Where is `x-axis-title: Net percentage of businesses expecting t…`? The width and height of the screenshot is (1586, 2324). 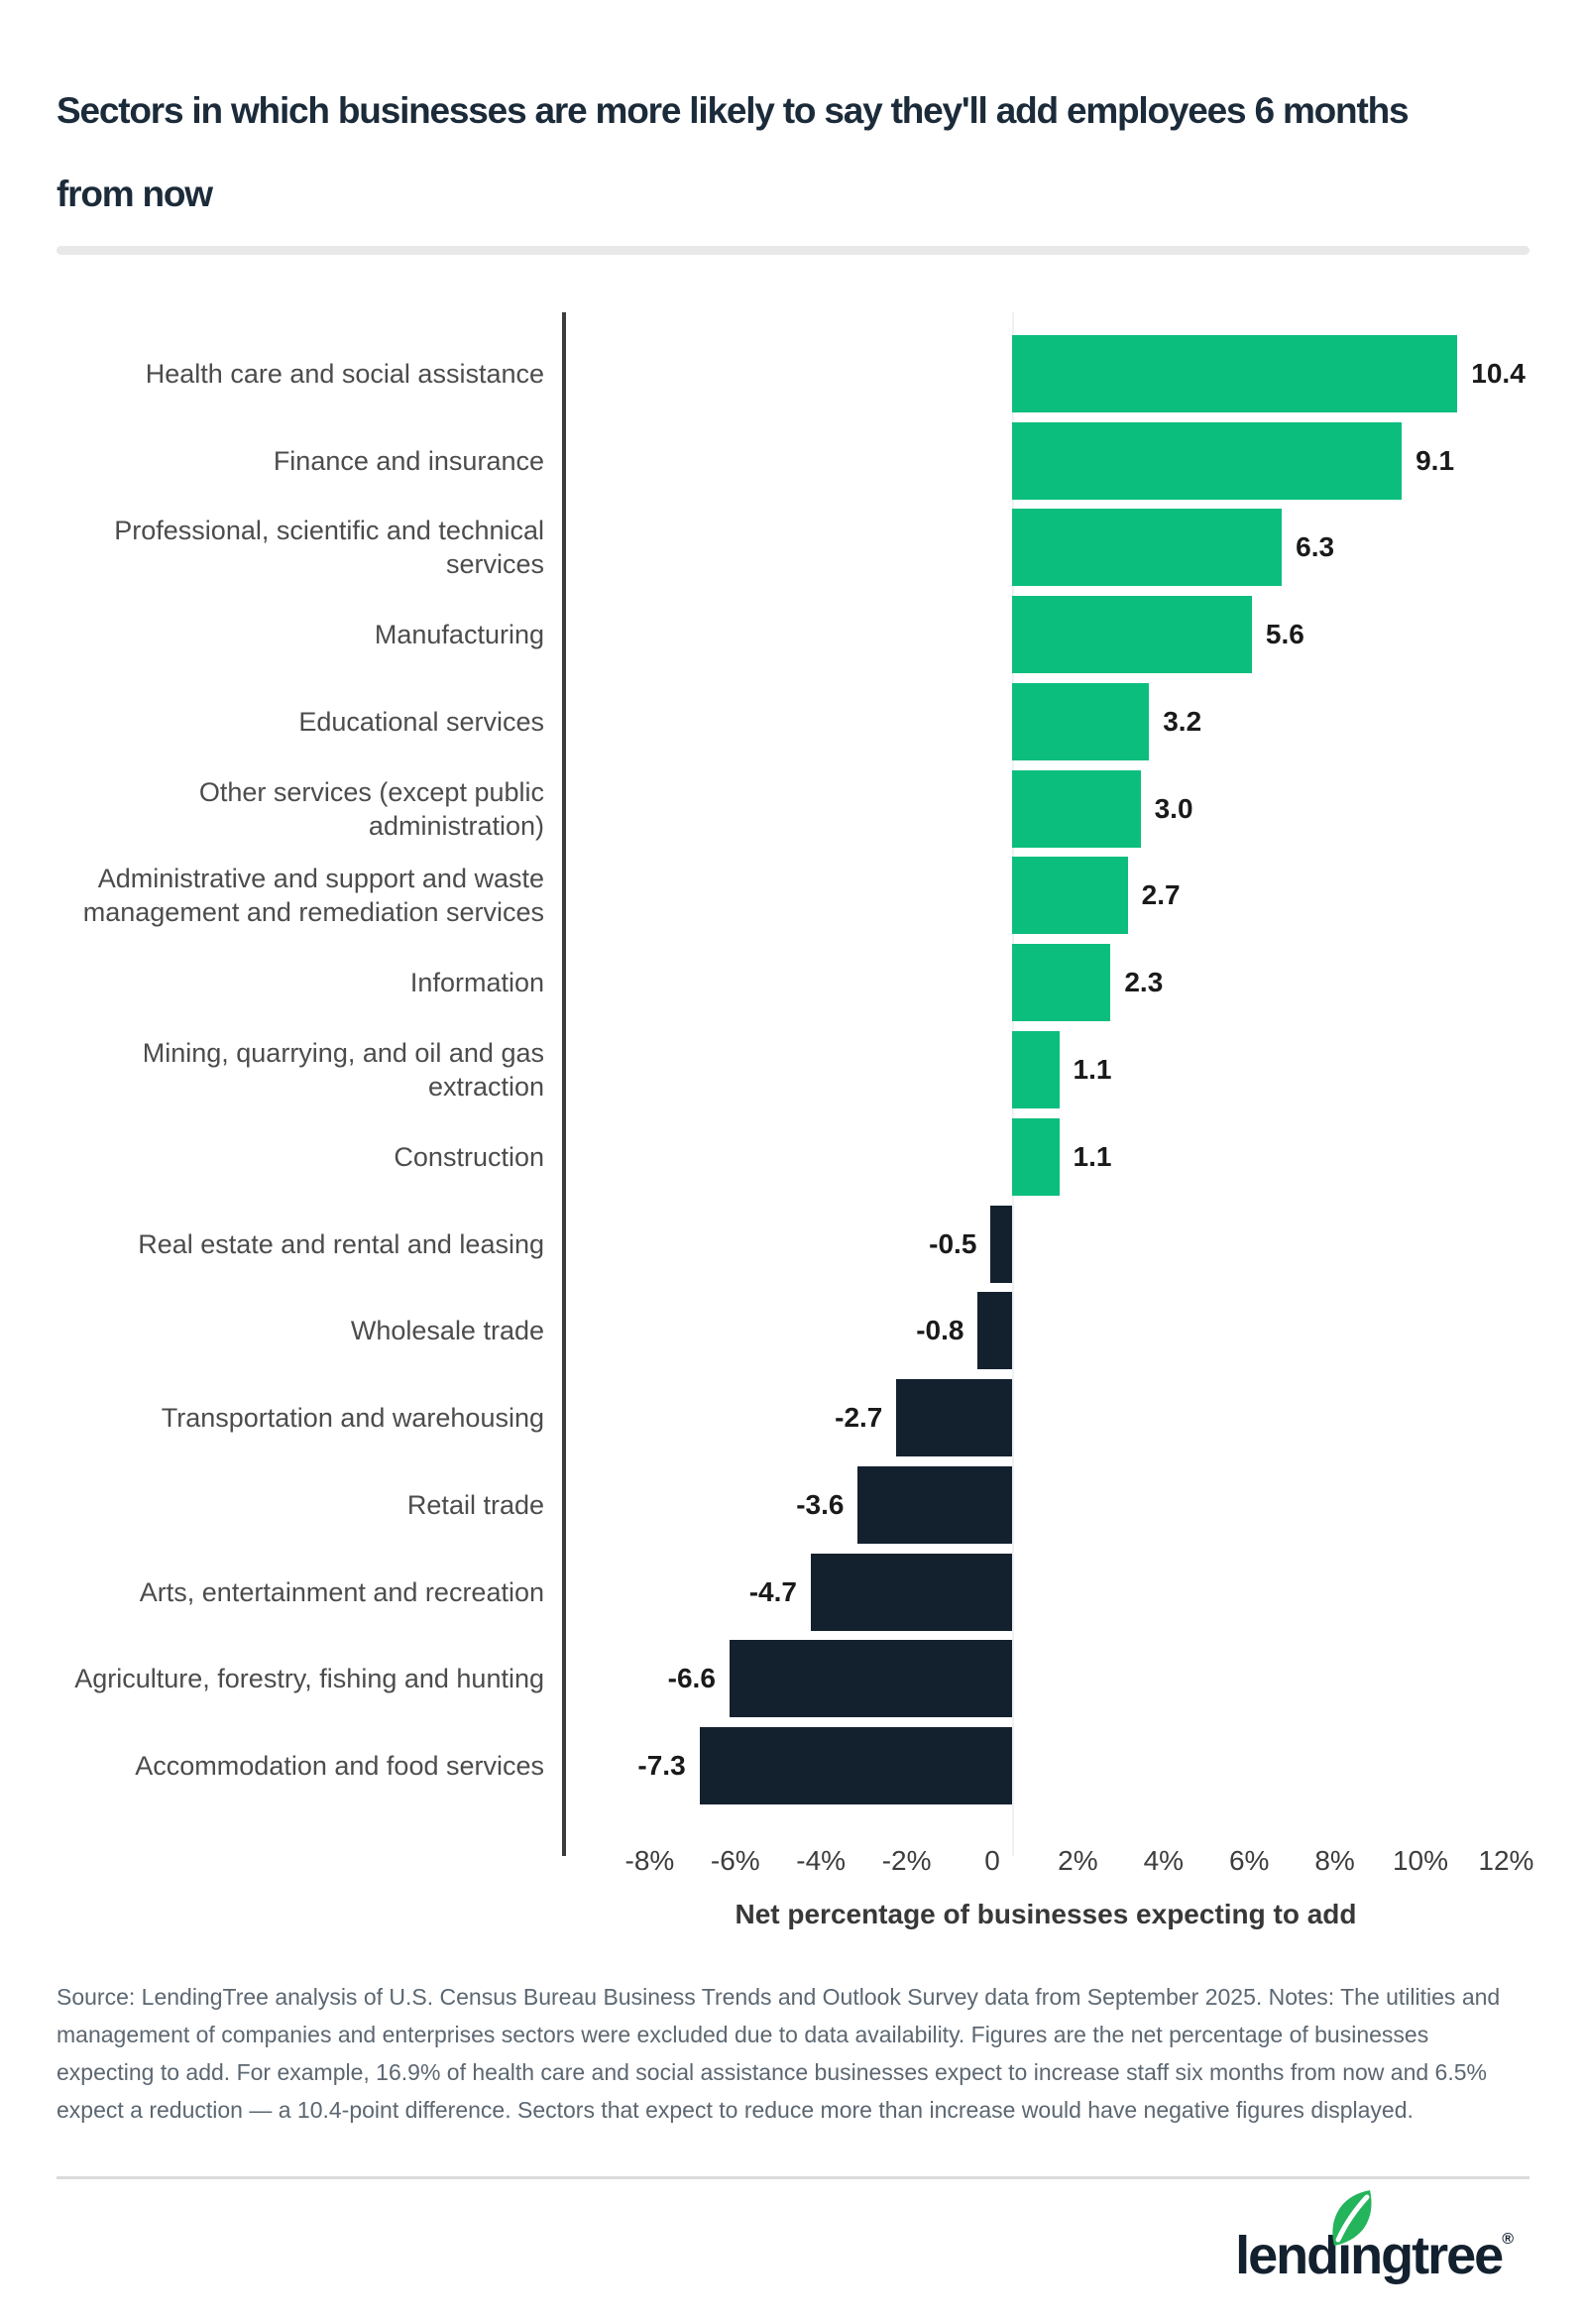 x-axis-title: Net percentage of businesses expecting t… is located at coordinates (1046, 1914).